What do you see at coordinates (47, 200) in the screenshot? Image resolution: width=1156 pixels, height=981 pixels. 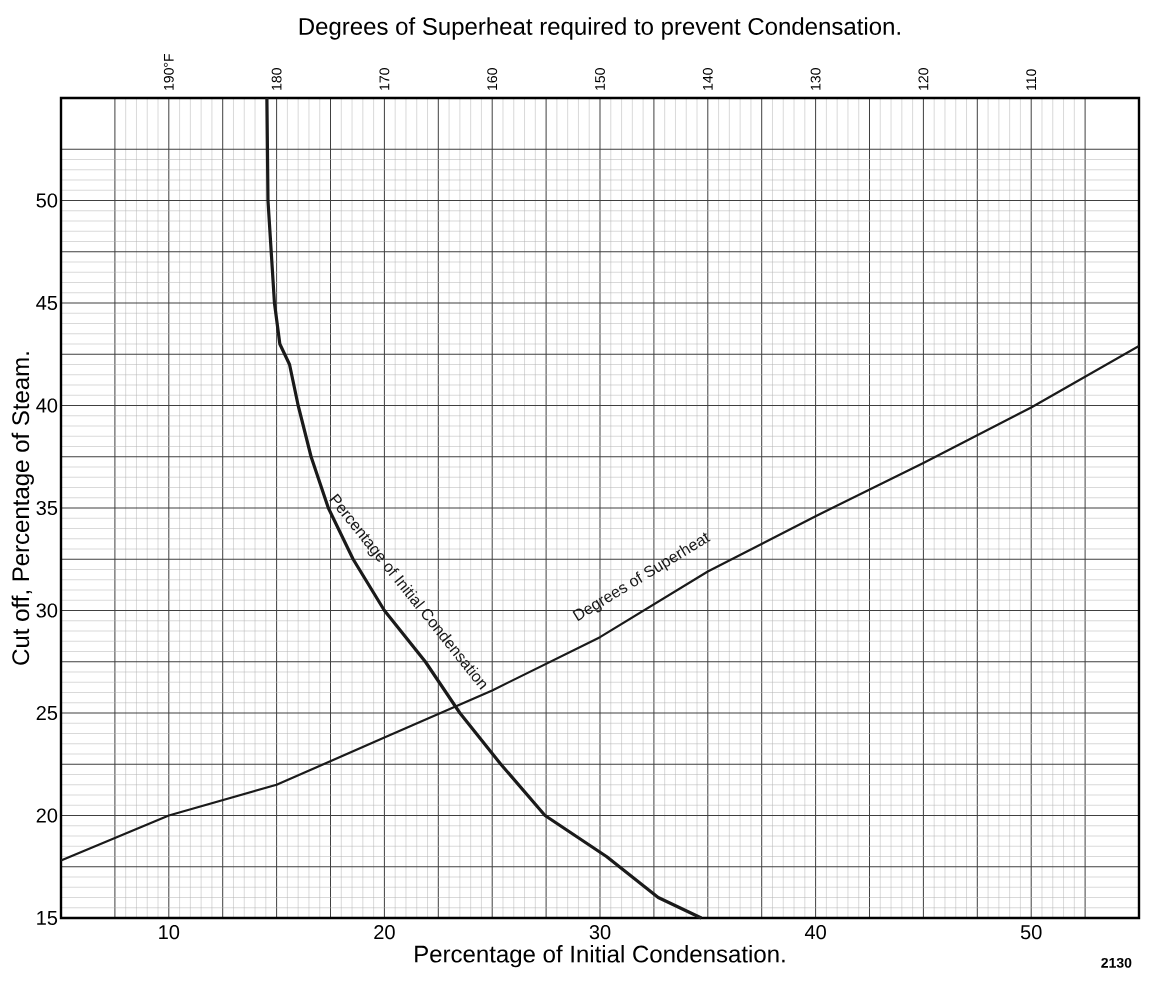 I see `y-tick-label: 50` at bounding box center [47, 200].